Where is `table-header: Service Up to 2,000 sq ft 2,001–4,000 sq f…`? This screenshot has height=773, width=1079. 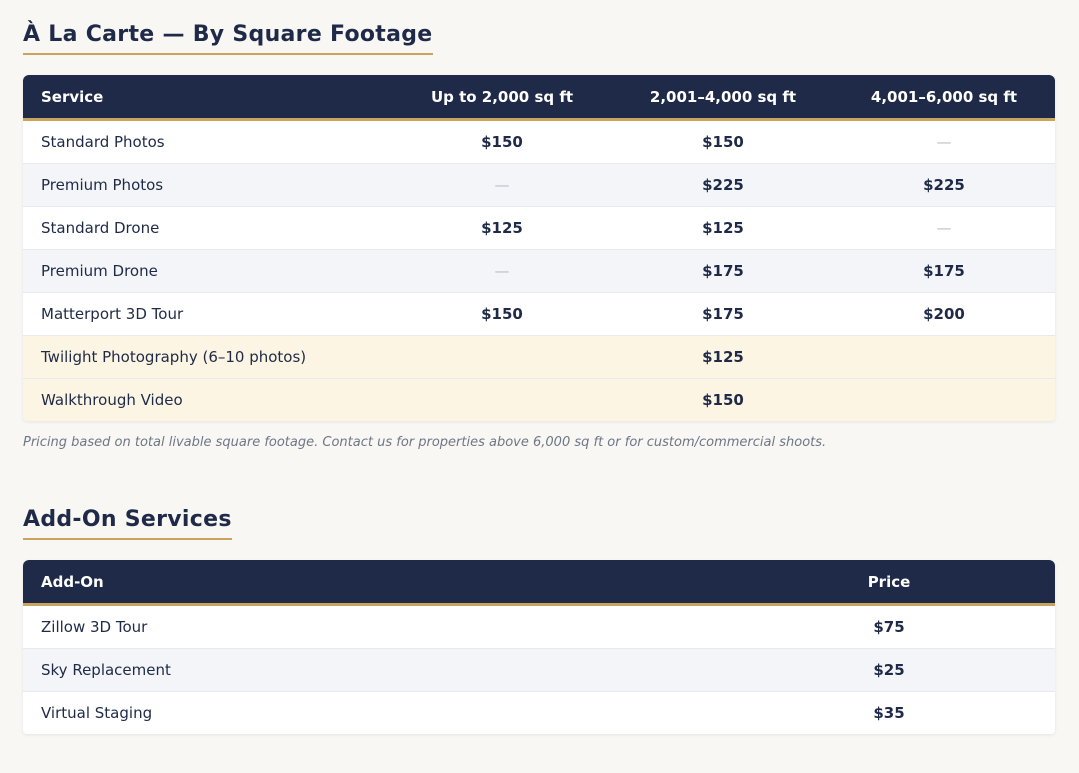
table-header: Service Up to 2,000 sq ft 2,001–4,000 sq f… is located at coordinates (539, 98).